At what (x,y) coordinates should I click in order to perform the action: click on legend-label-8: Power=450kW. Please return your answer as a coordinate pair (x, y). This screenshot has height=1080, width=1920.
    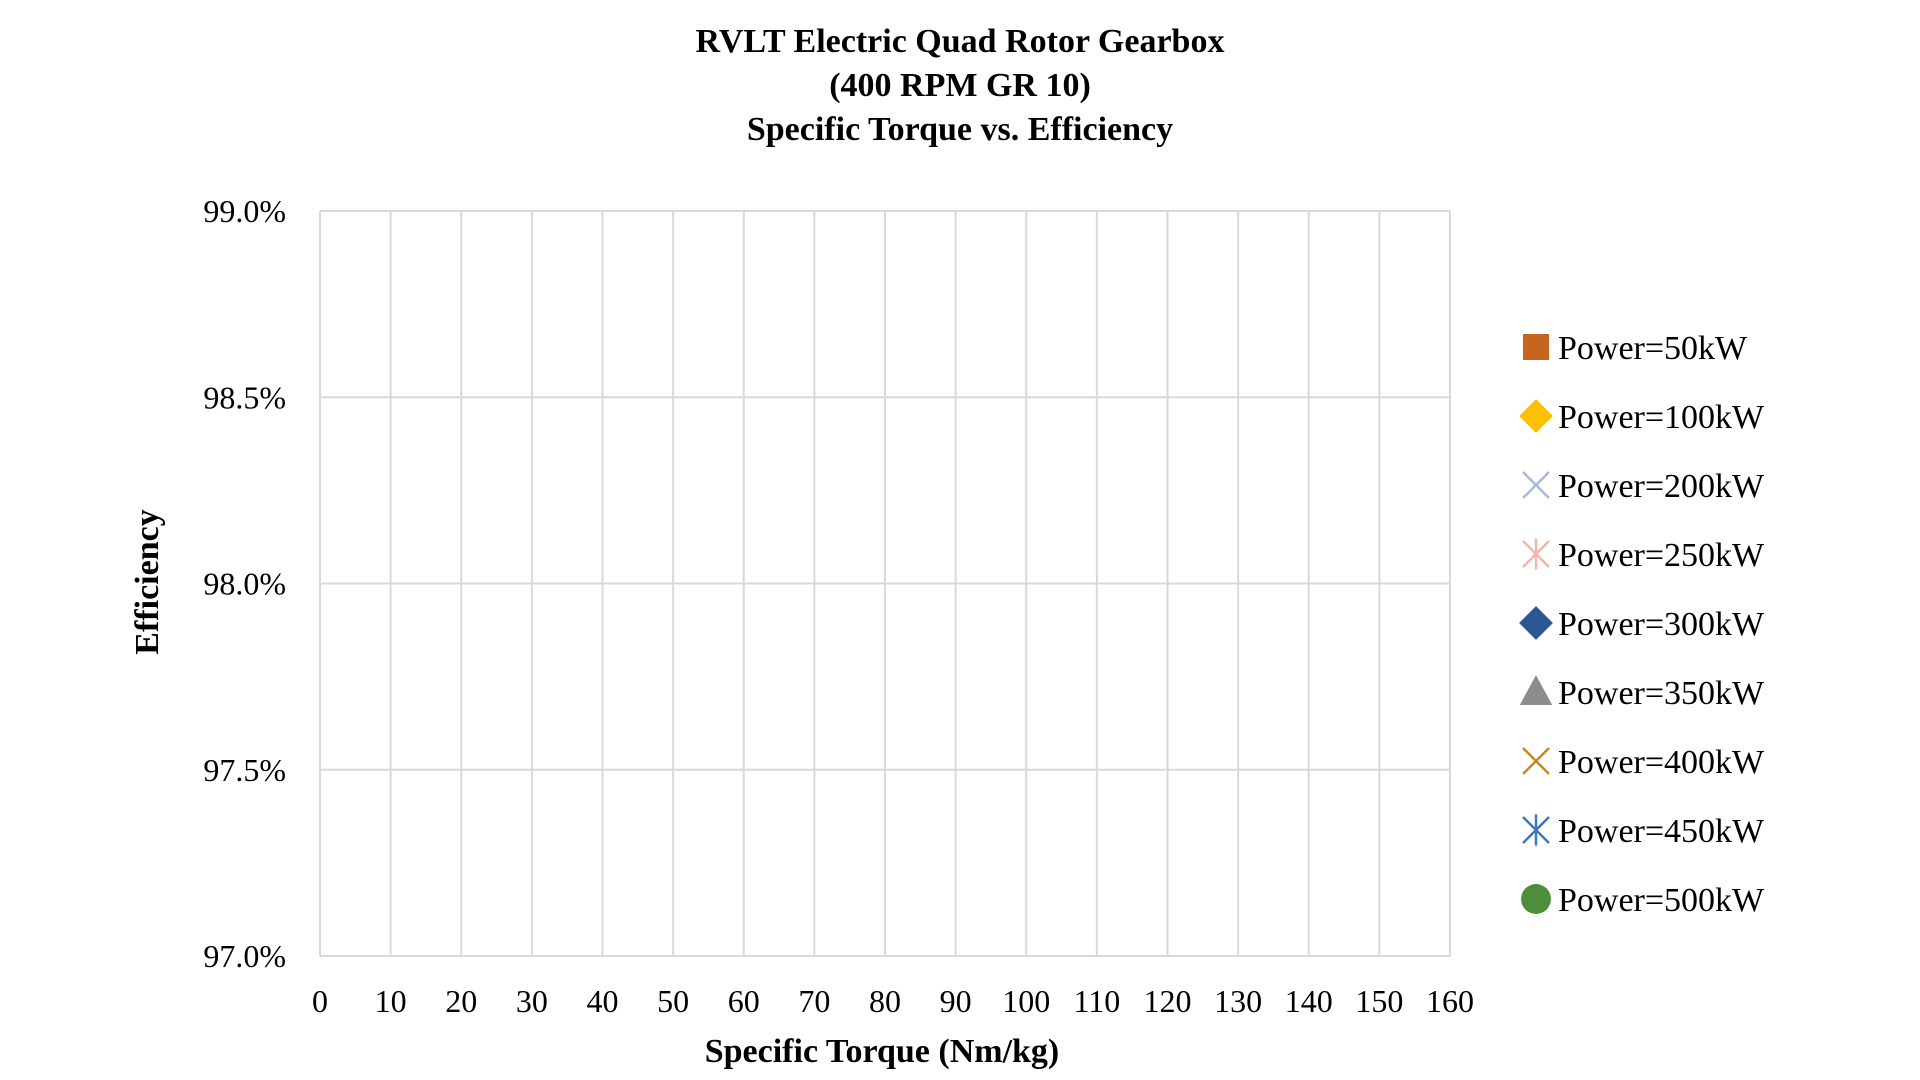
    Looking at the image, I should click on (1661, 831).